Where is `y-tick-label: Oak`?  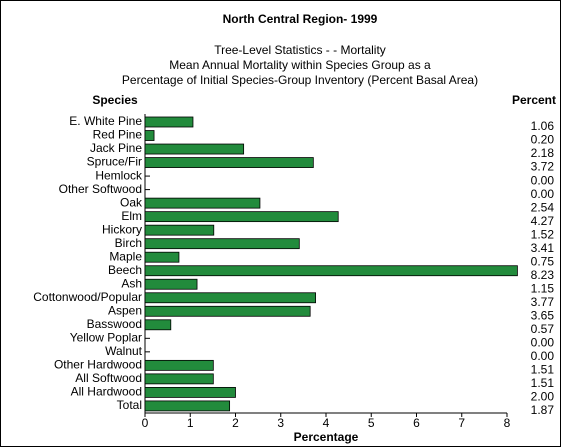
y-tick-label: Oak is located at coordinates (131, 202).